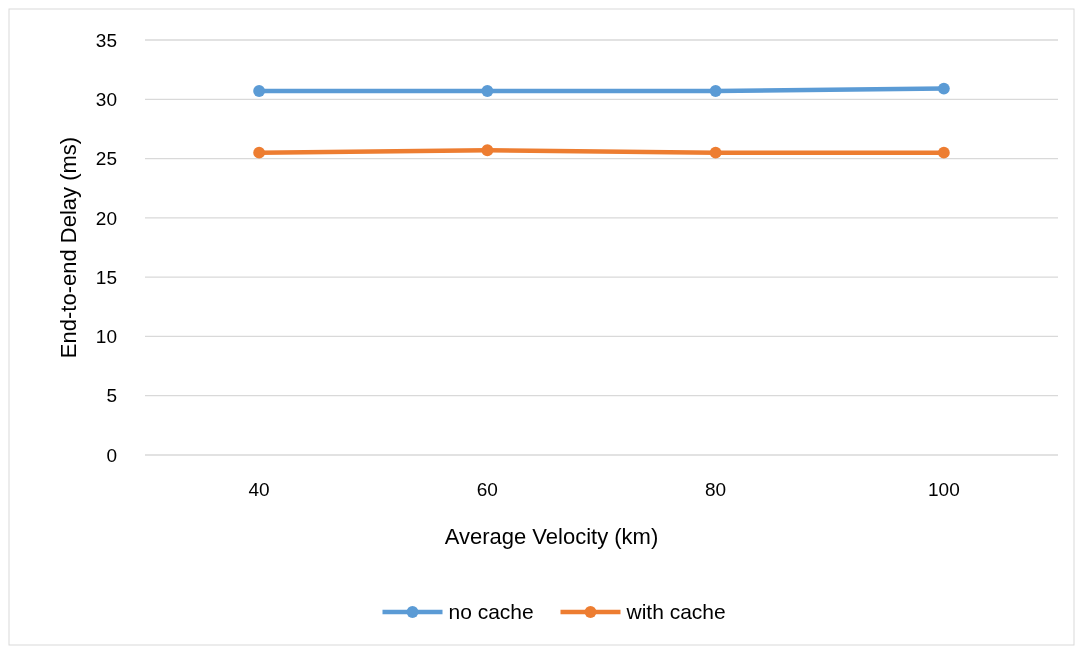 This screenshot has height=653, width=1083. I want to click on y-tick-label: 25, so click(106, 159).